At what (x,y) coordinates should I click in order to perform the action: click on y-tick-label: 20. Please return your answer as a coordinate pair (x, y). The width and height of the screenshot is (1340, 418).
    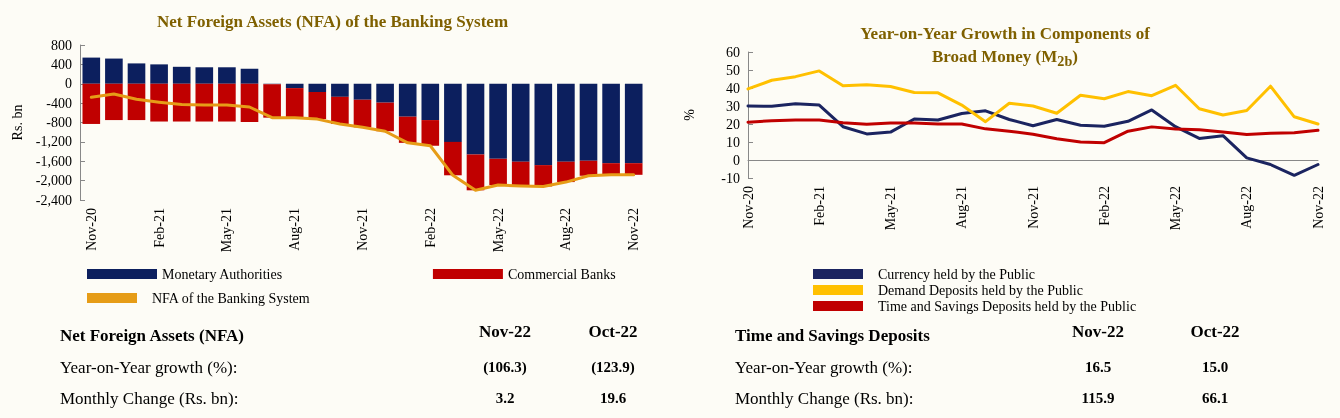
    Looking at the image, I should click on (733, 124).